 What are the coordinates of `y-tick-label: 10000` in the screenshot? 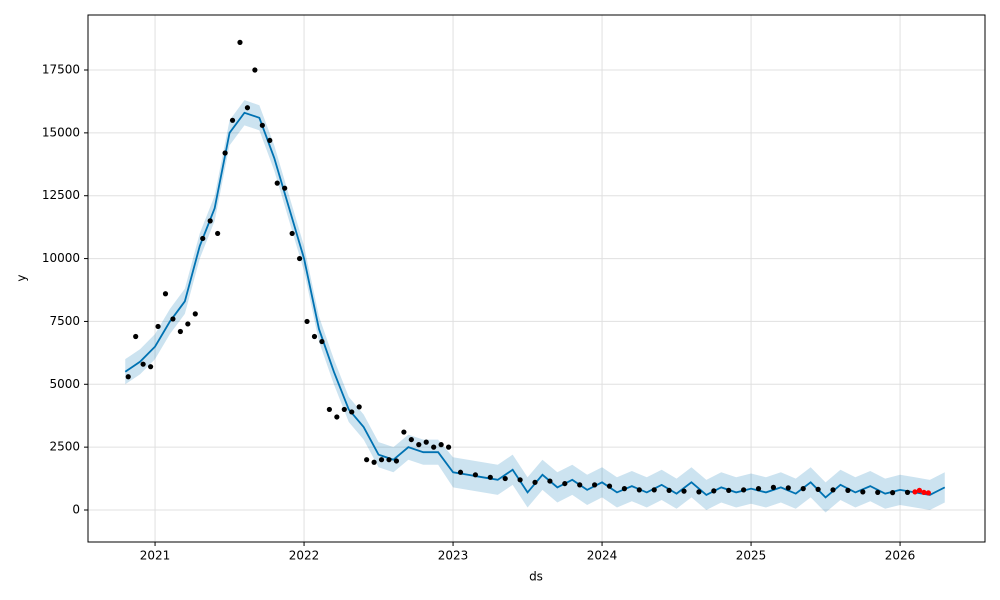 It's located at (61, 258).